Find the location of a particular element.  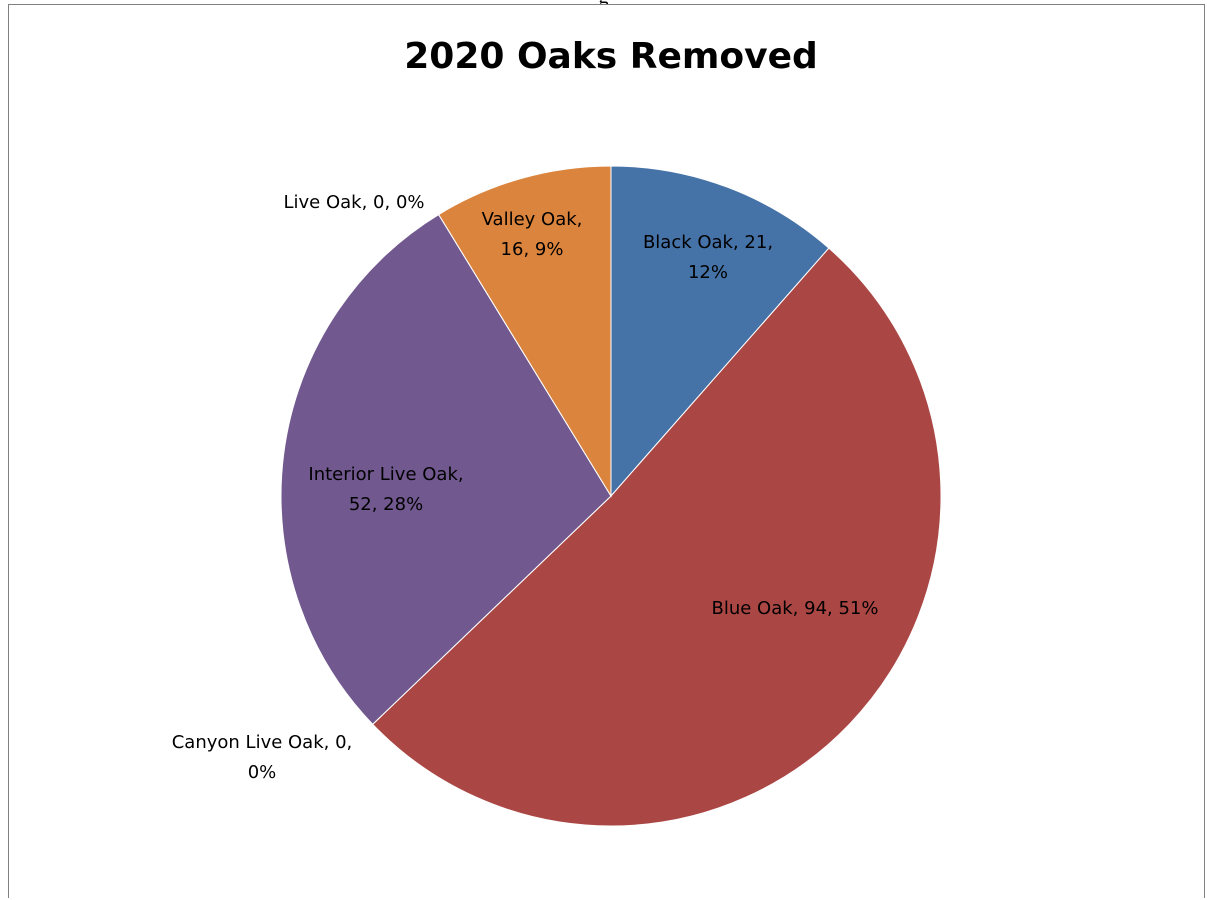

slice-valley-oak is located at coordinates (525, 331).